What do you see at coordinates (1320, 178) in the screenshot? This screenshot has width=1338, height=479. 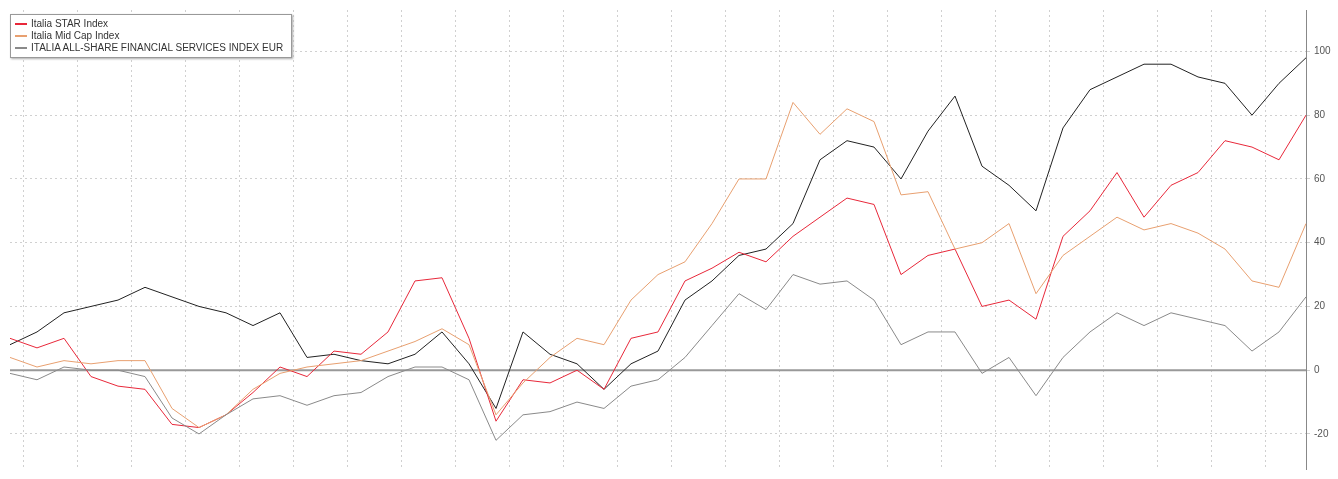 I see `y-tick-label: 60` at bounding box center [1320, 178].